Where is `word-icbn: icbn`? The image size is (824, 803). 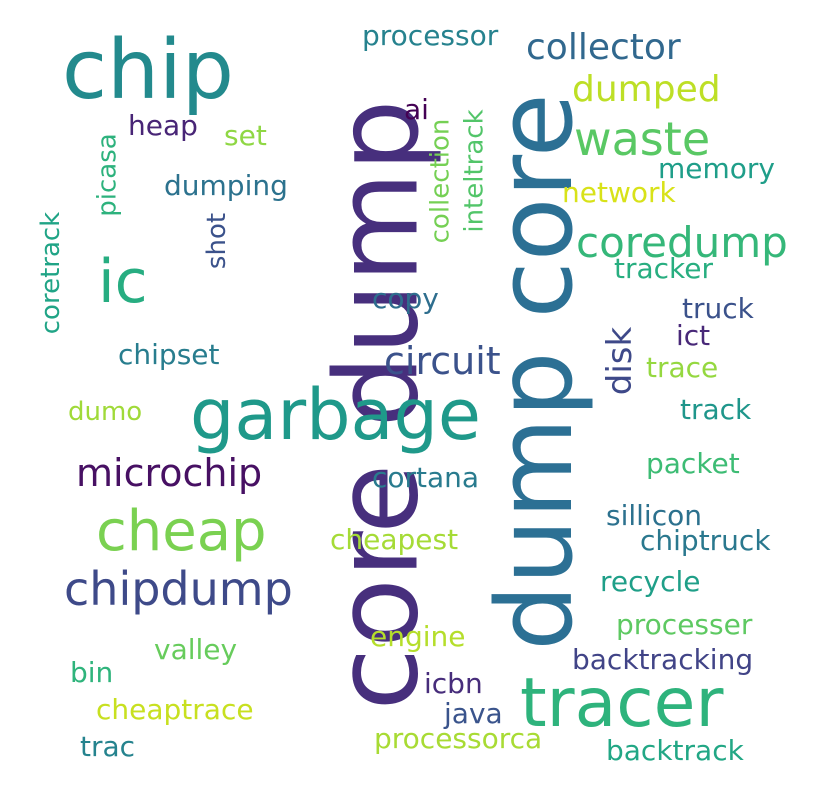
word-icbn: icbn is located at coordinates (453, 683).